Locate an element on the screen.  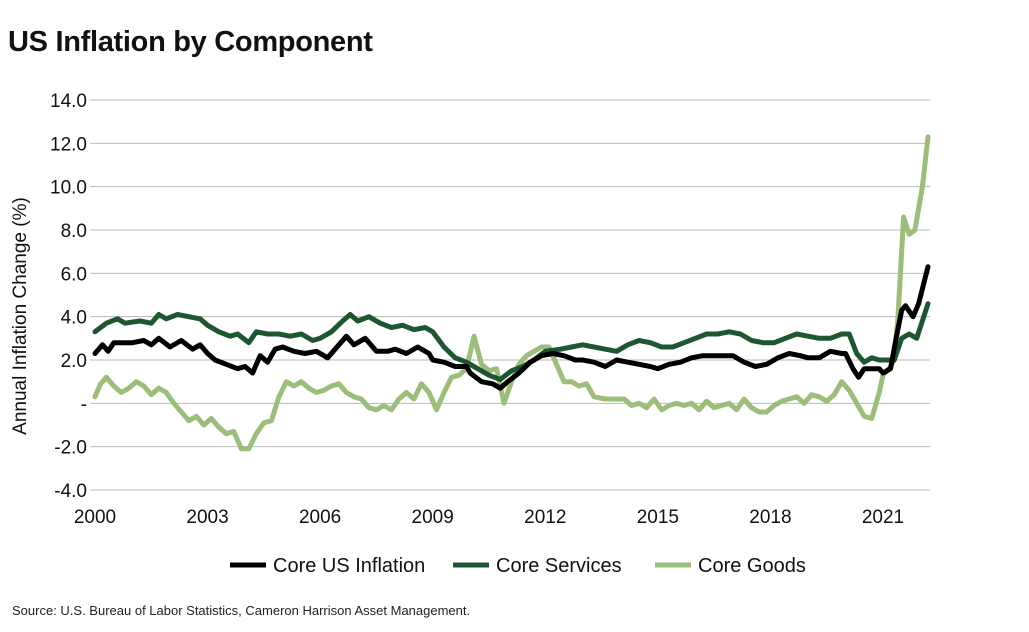
x-tick-label: 2018 is located at coordinates (770, 517).